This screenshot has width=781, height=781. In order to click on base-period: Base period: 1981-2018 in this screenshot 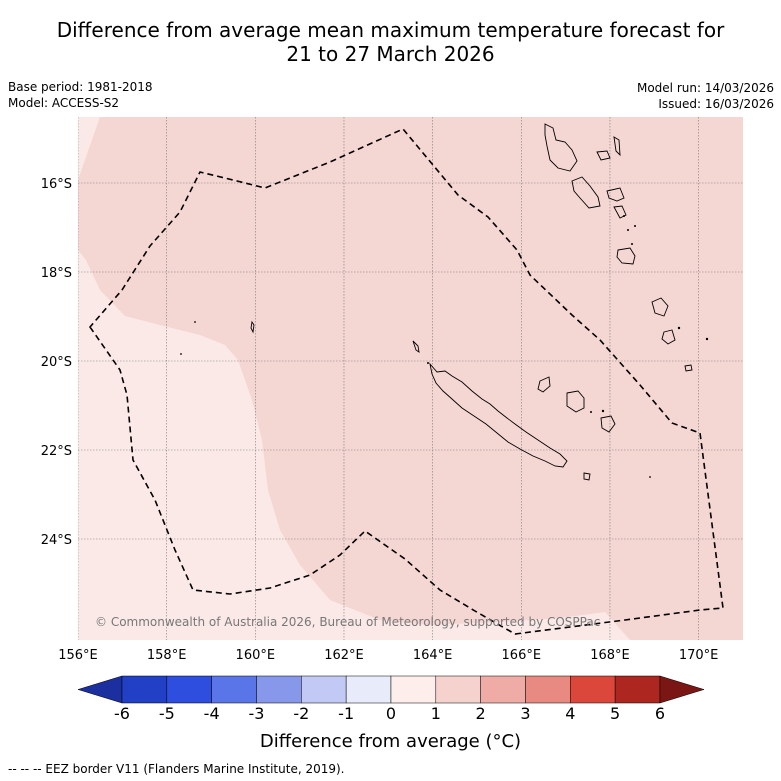, I will do `click(80, 87)`.